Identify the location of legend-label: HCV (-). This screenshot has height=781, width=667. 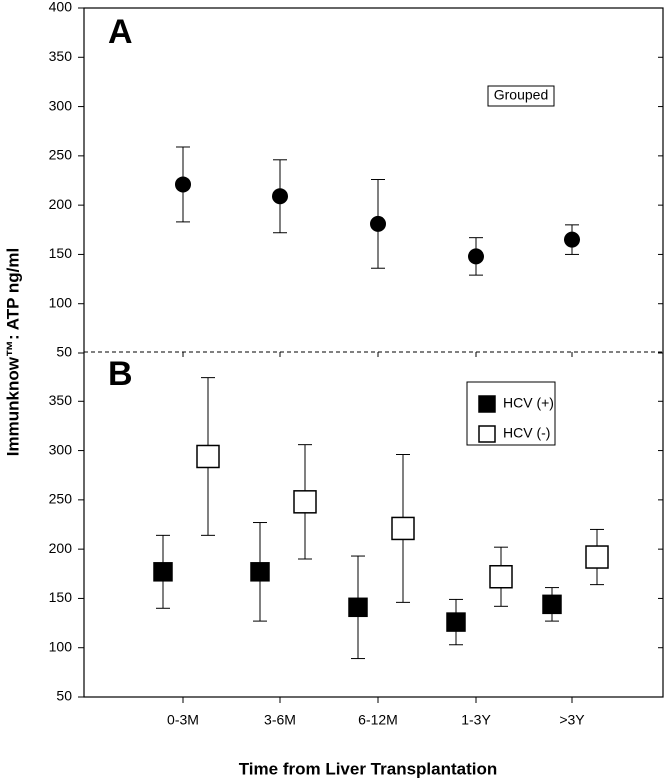
(526, 433).